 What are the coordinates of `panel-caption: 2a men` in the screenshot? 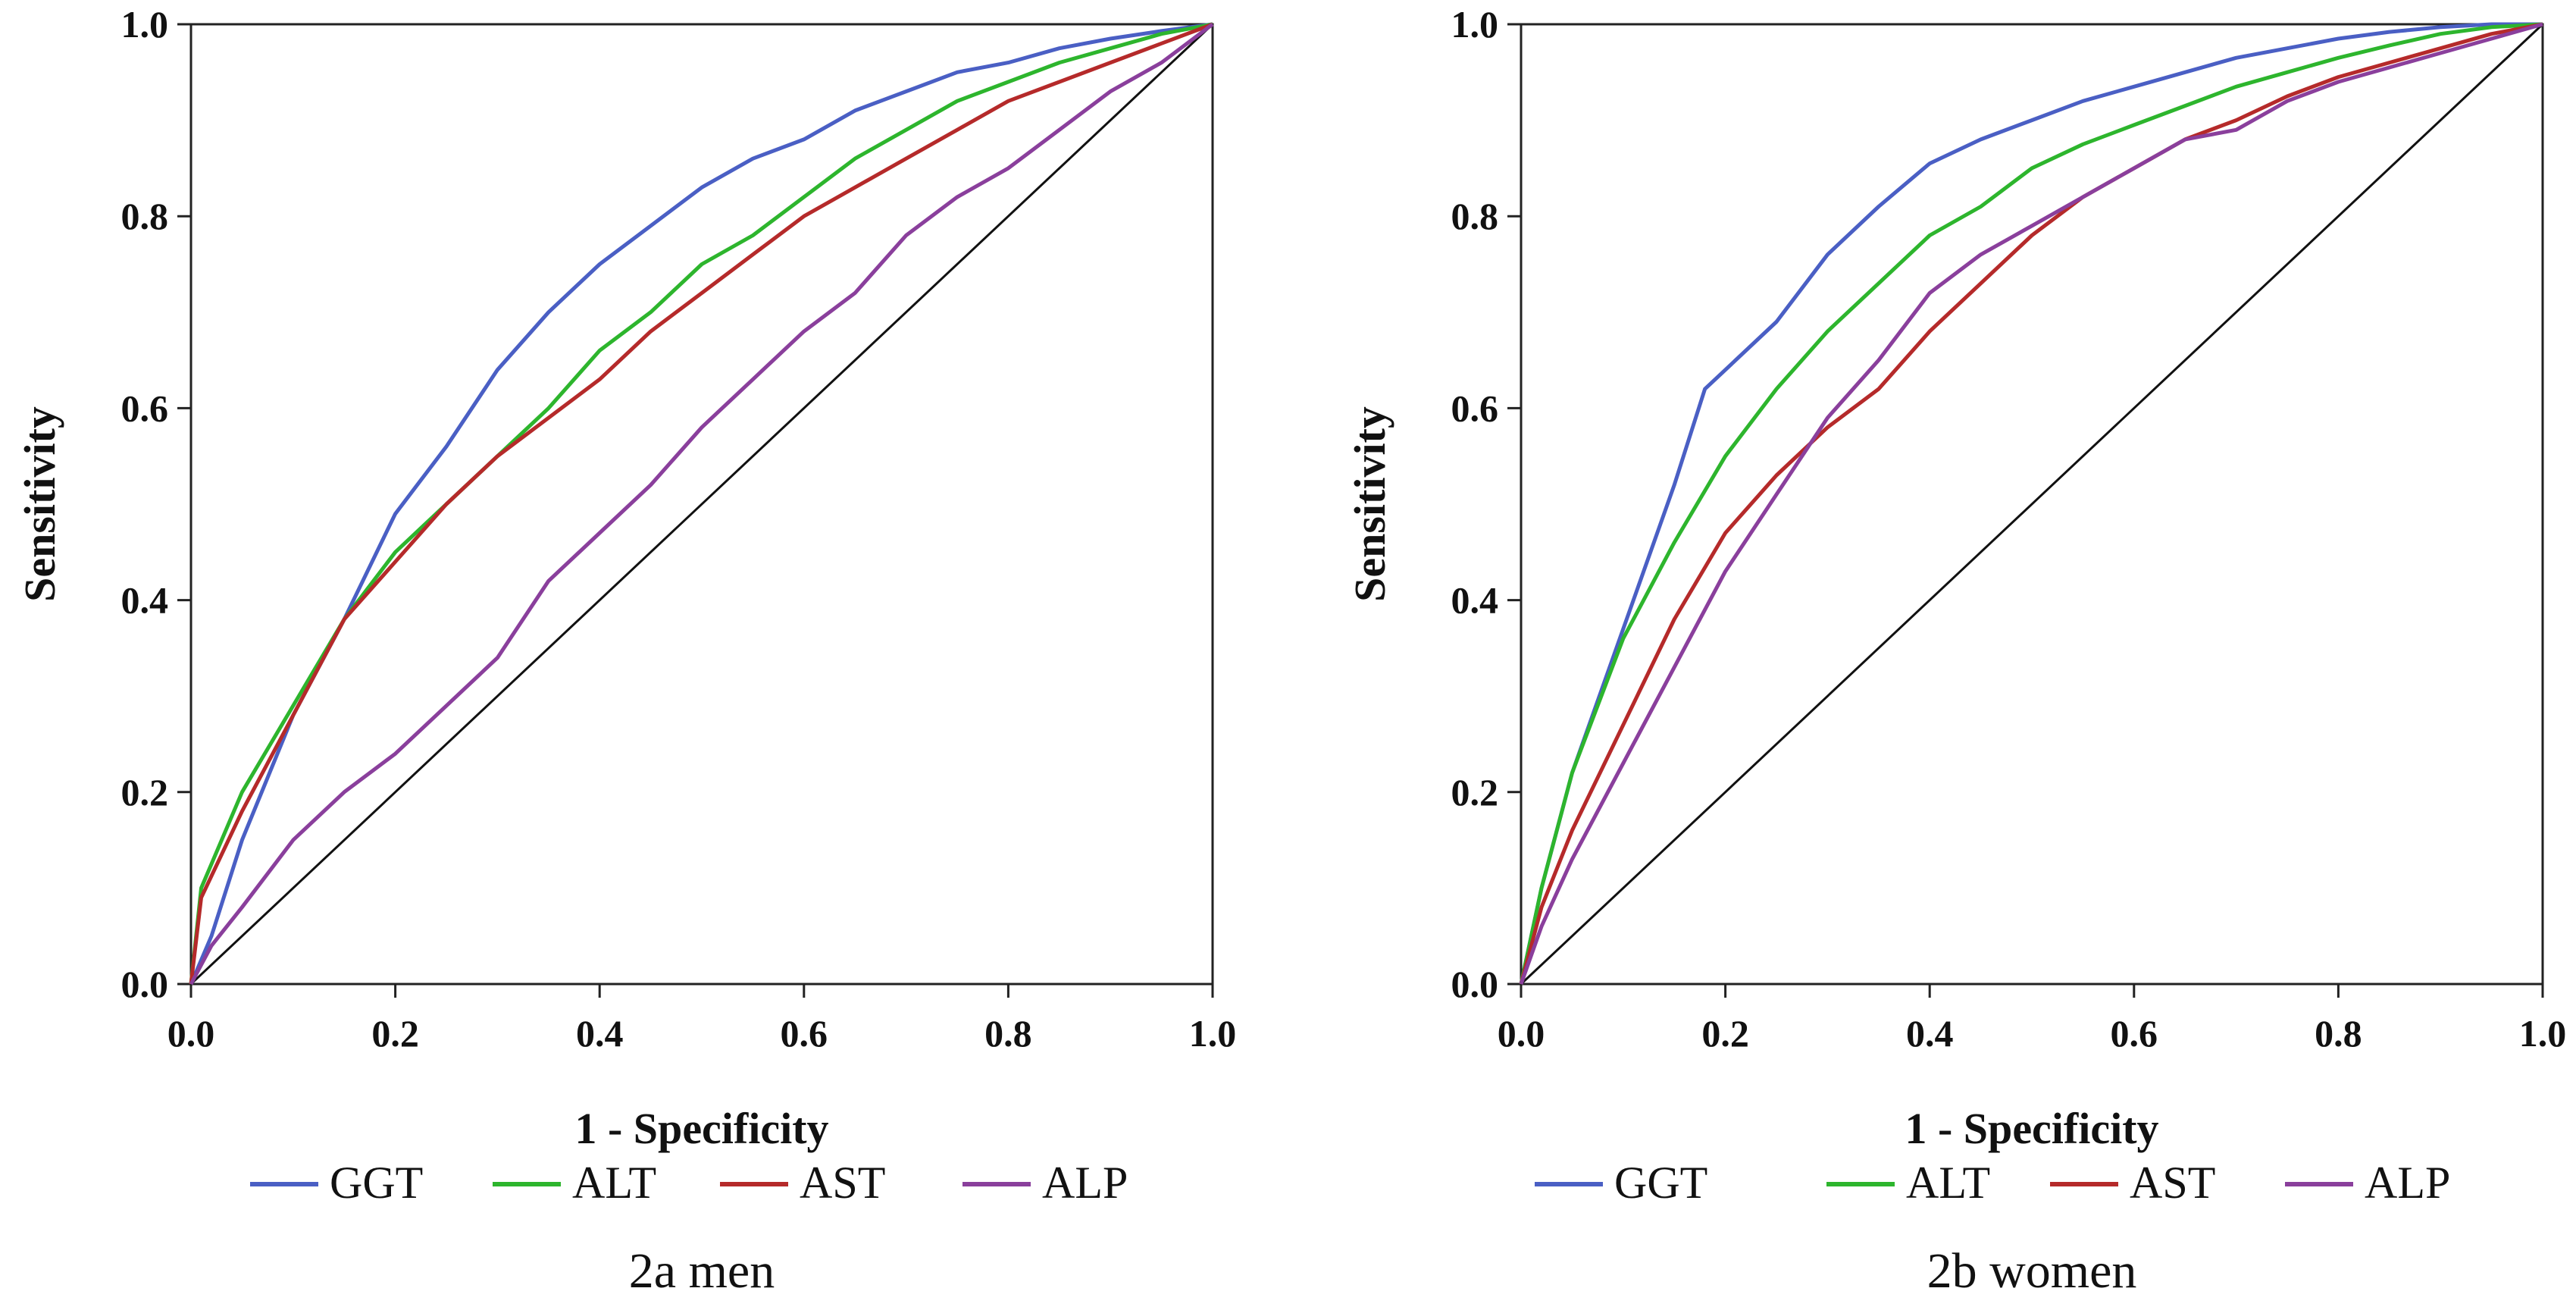 It's located at (702, 1271).